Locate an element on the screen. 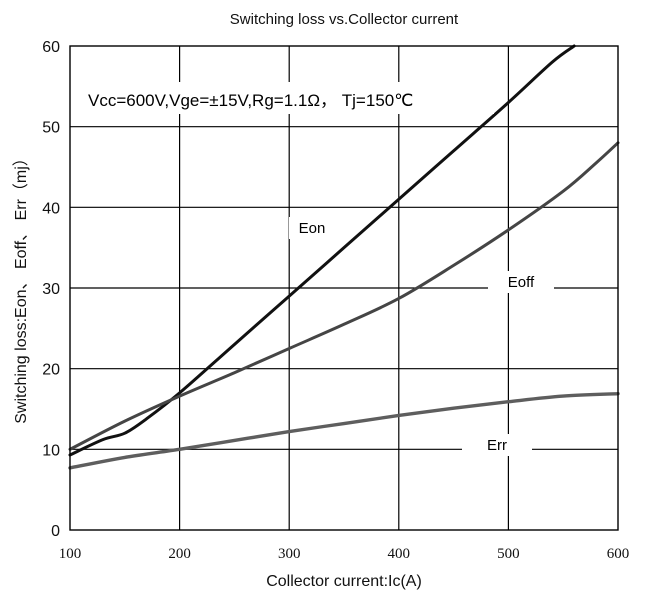  y-tick-label: 0 is located at coordinates (55, 531).